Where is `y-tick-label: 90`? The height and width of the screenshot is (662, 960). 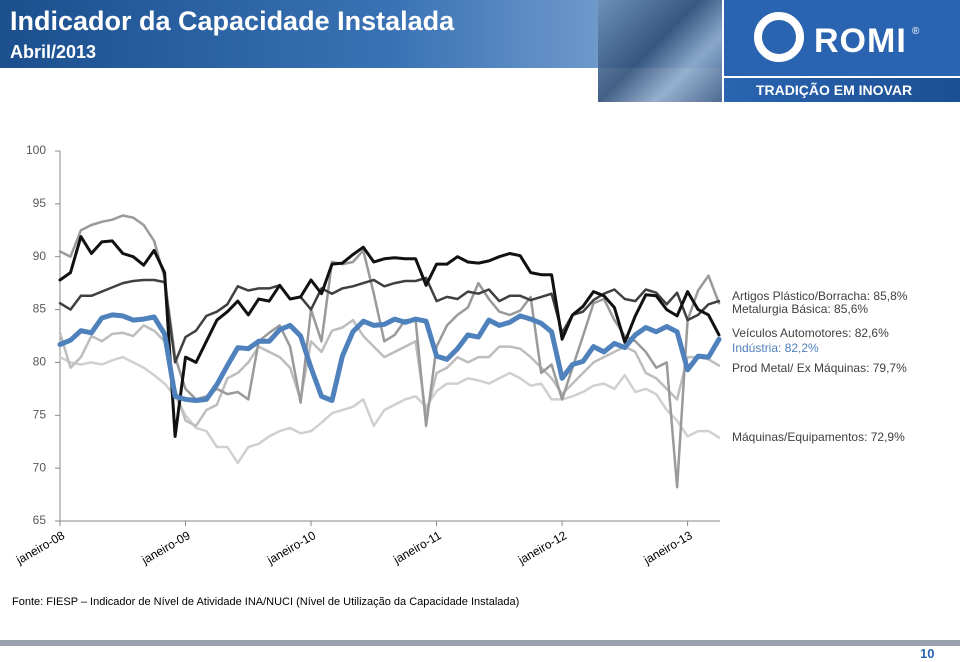 y-tick-label: 90 is located at coordinates (40, 256).